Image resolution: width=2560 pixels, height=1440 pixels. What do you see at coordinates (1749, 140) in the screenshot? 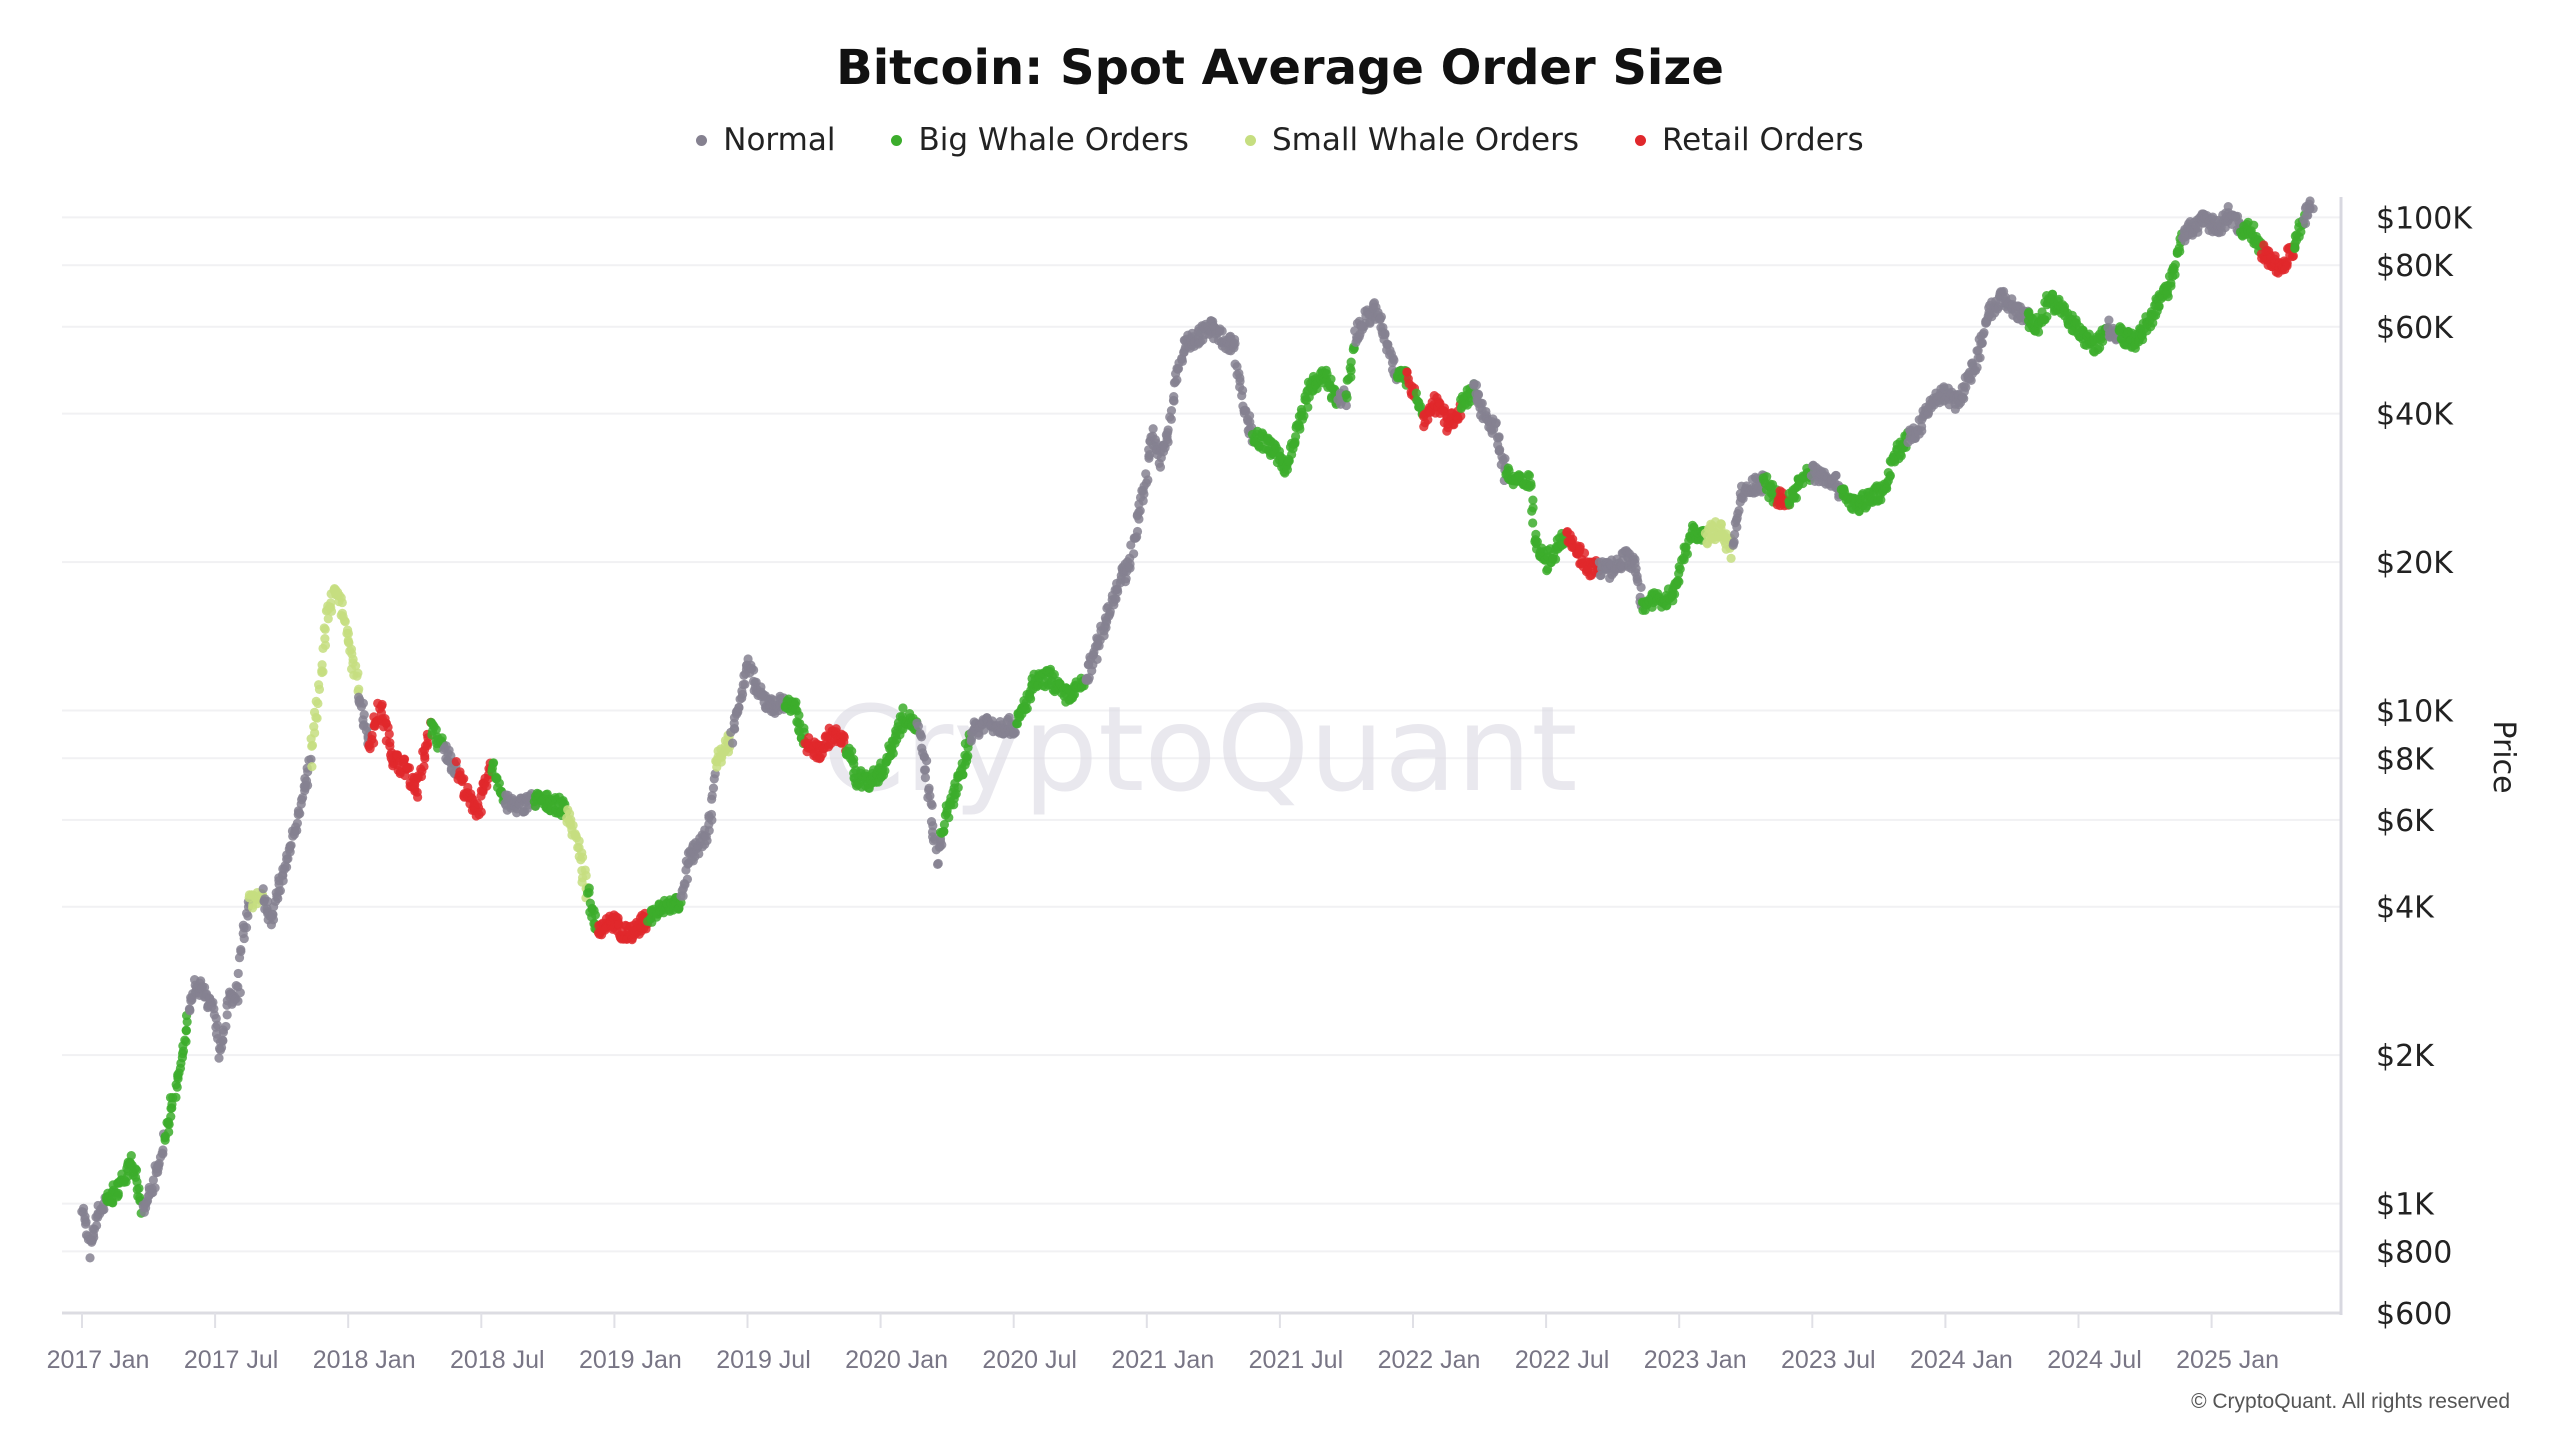
I see `legend-item-retail: Retail Orders` at bounding box center [1749, 140].